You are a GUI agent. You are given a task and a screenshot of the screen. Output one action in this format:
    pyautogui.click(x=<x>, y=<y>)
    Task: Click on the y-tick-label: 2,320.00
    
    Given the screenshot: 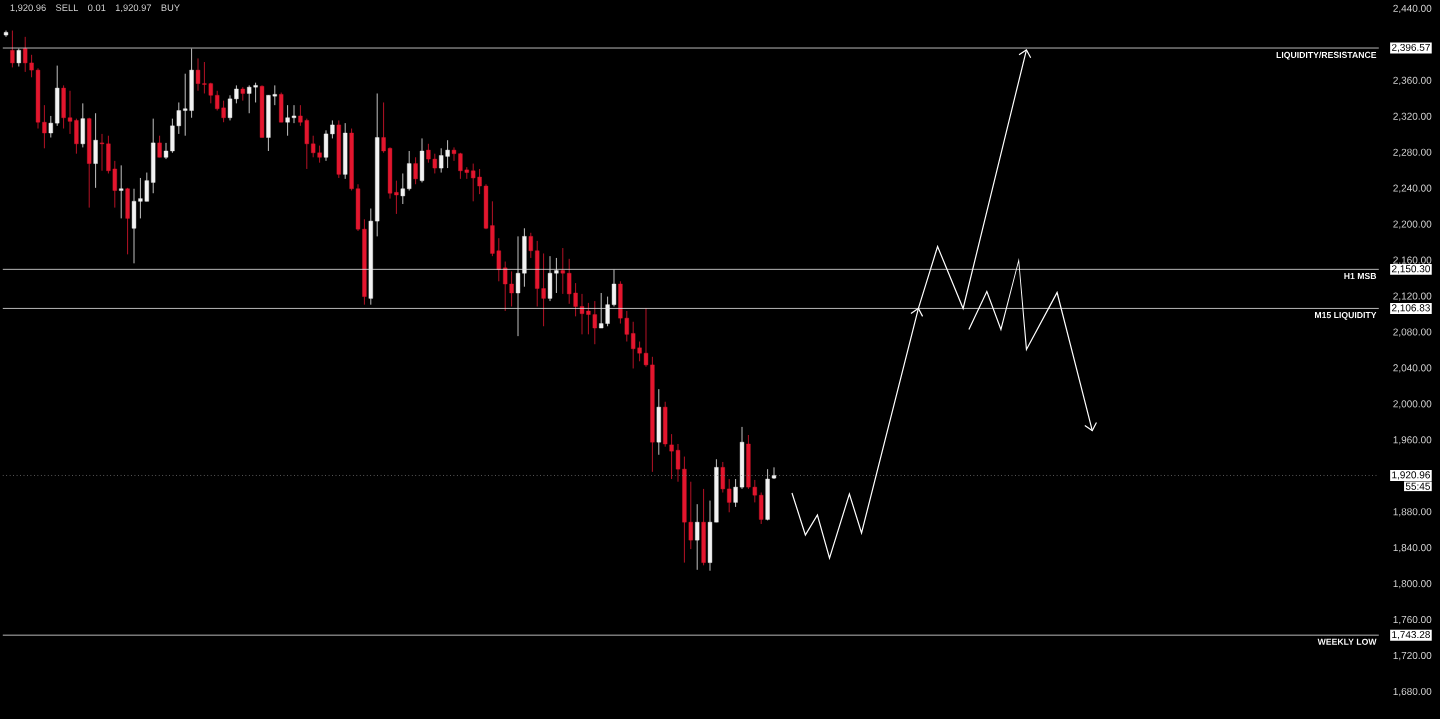 What is the action you would take?
    pyautogui.click(x=1412, y=116)
    